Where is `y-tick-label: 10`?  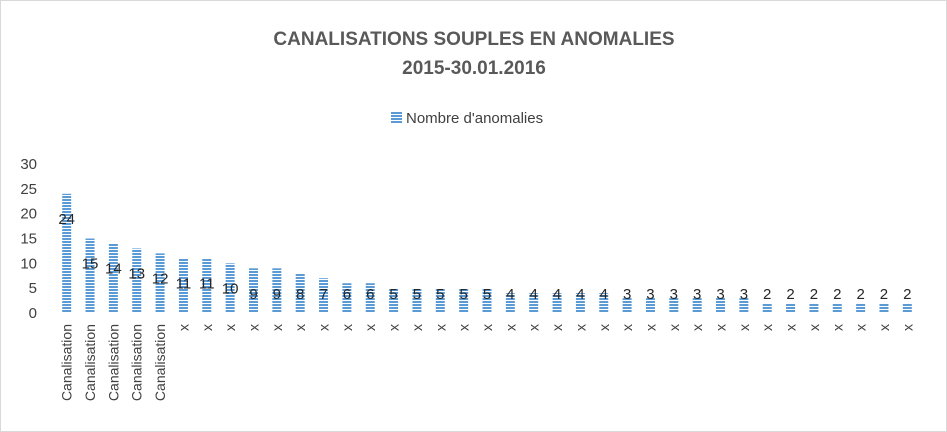
y-tick-label: 10 is located at coordinates (28, 263).